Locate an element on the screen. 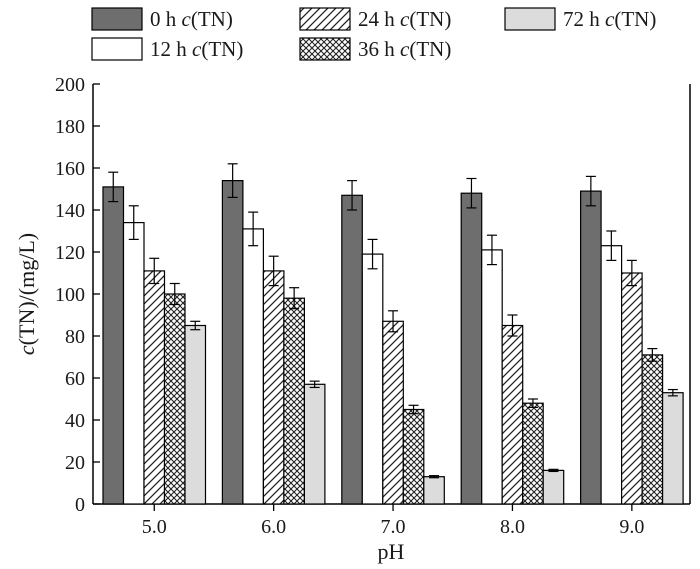 This screenshot has height=569, width=700. x-tick-label: 9.0 is located at coordinates (631, 527).